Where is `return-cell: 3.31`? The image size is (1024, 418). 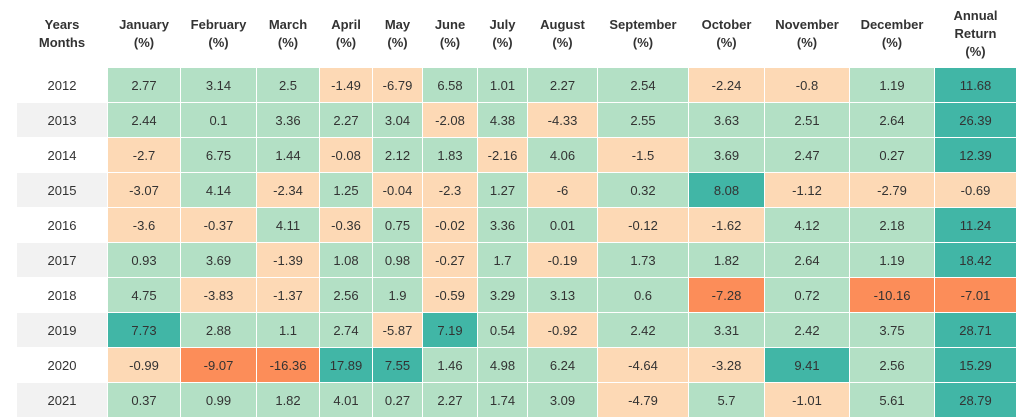 return-cell: 3.31 is located at coordinates (726, 330).